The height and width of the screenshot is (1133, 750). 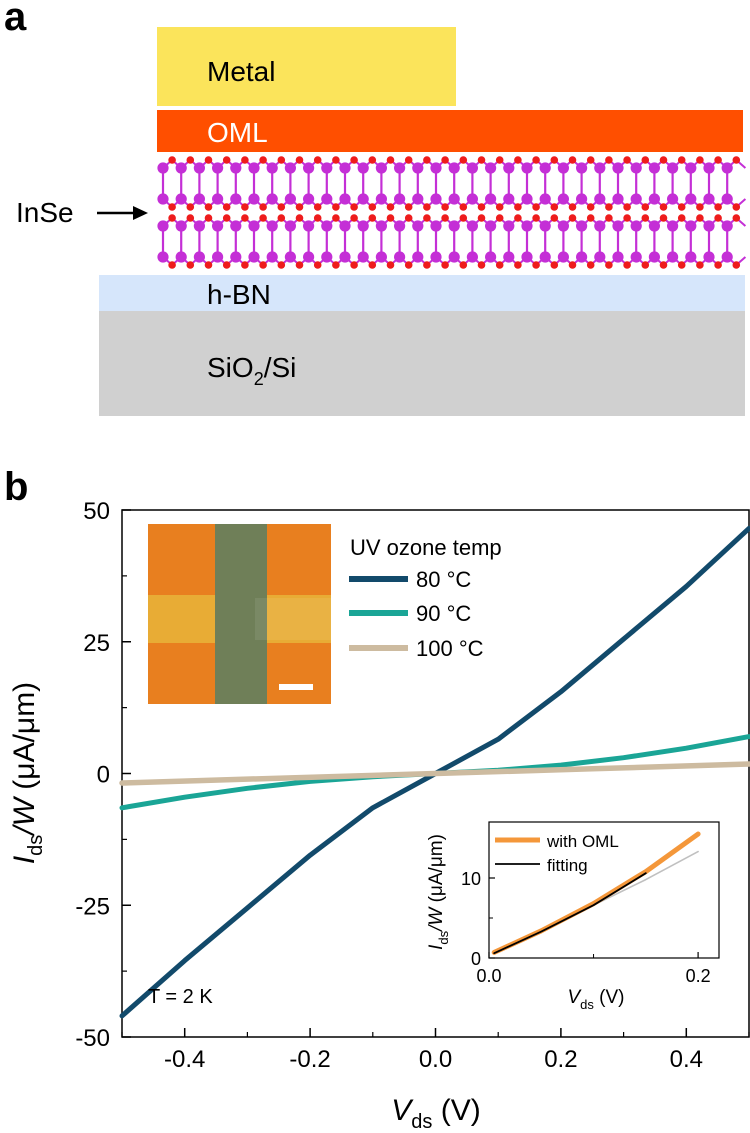 What do you see at coordinates (582, 841) in the screenshot?
I see `inset-legend-label-oml: with OML` at bounding box center [582, 841].